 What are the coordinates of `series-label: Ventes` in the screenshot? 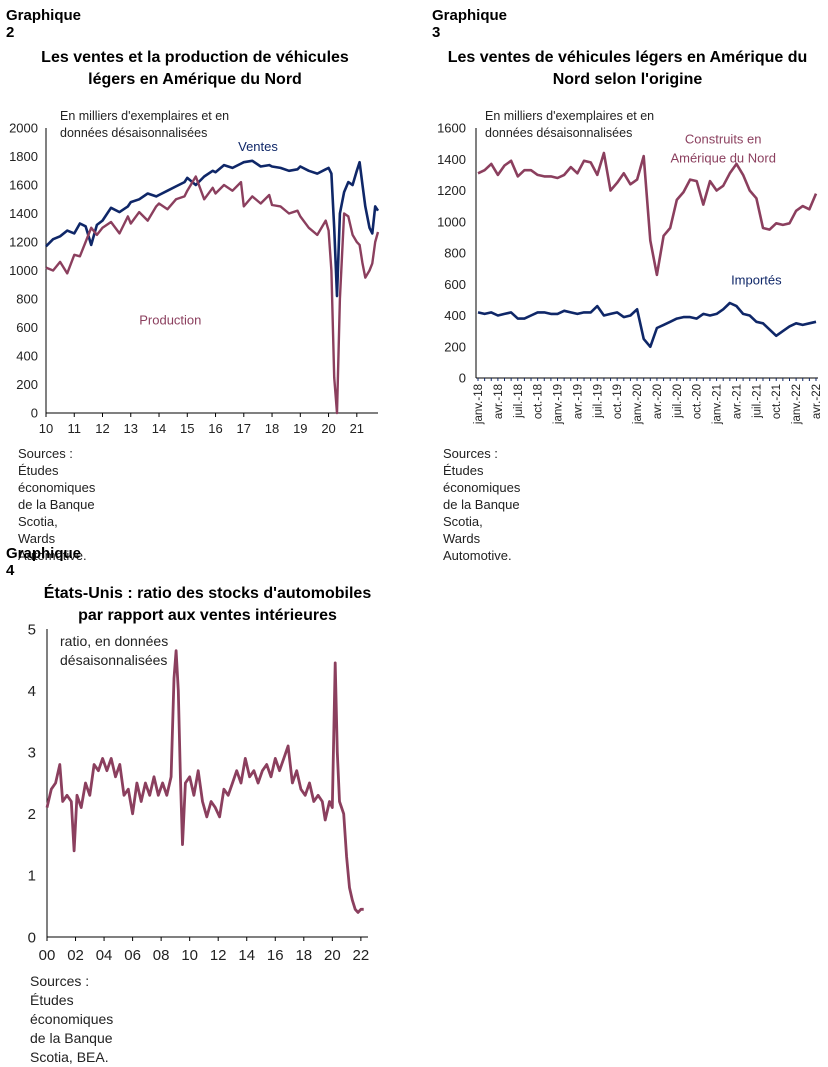 It's located at (258, 146).